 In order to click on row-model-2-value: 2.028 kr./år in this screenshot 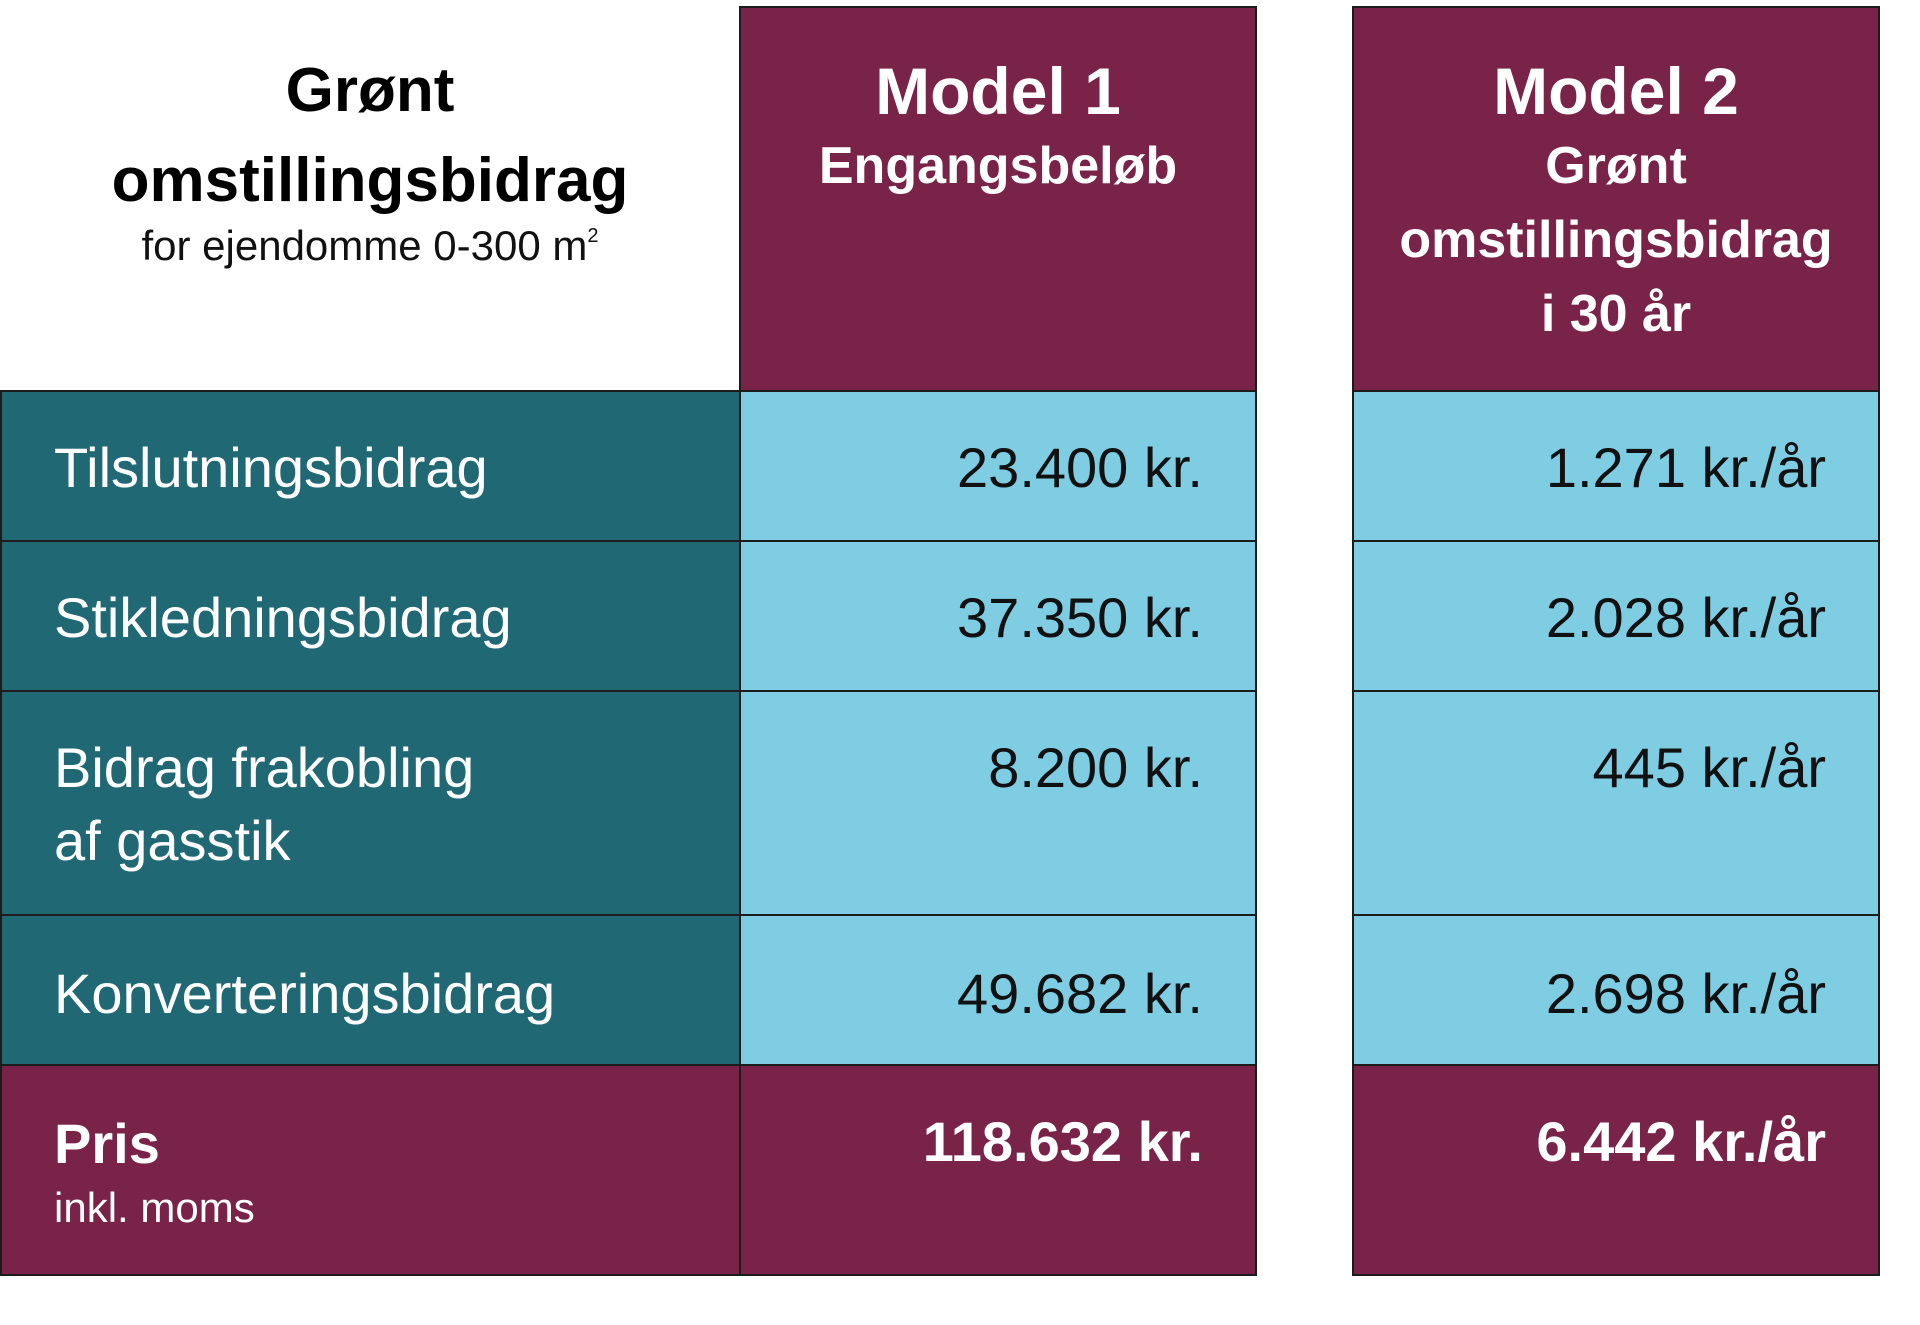, I will do `click(1616, 616)`.